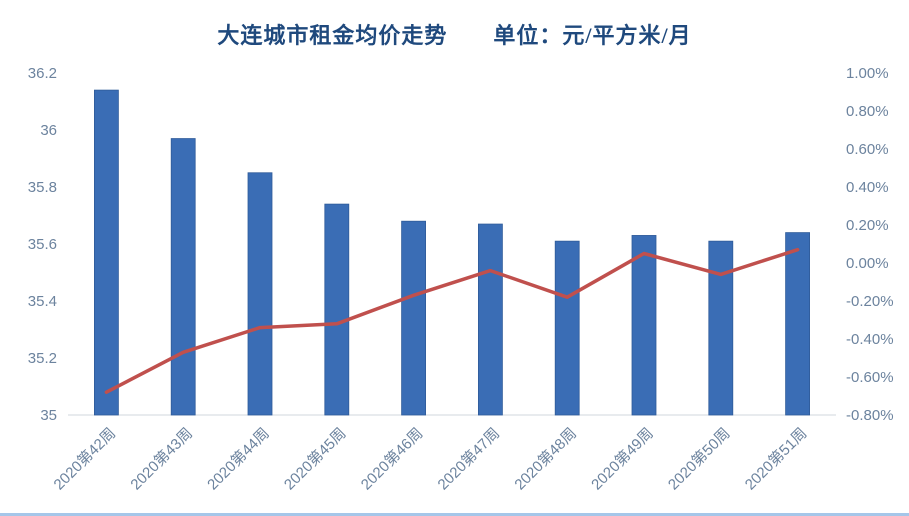 This screenshot has height=516, width=909. What do you see at coordinates (106, 252) in the screenshot?
I see `bar-2020第42周` at bounding box center [106, 252].